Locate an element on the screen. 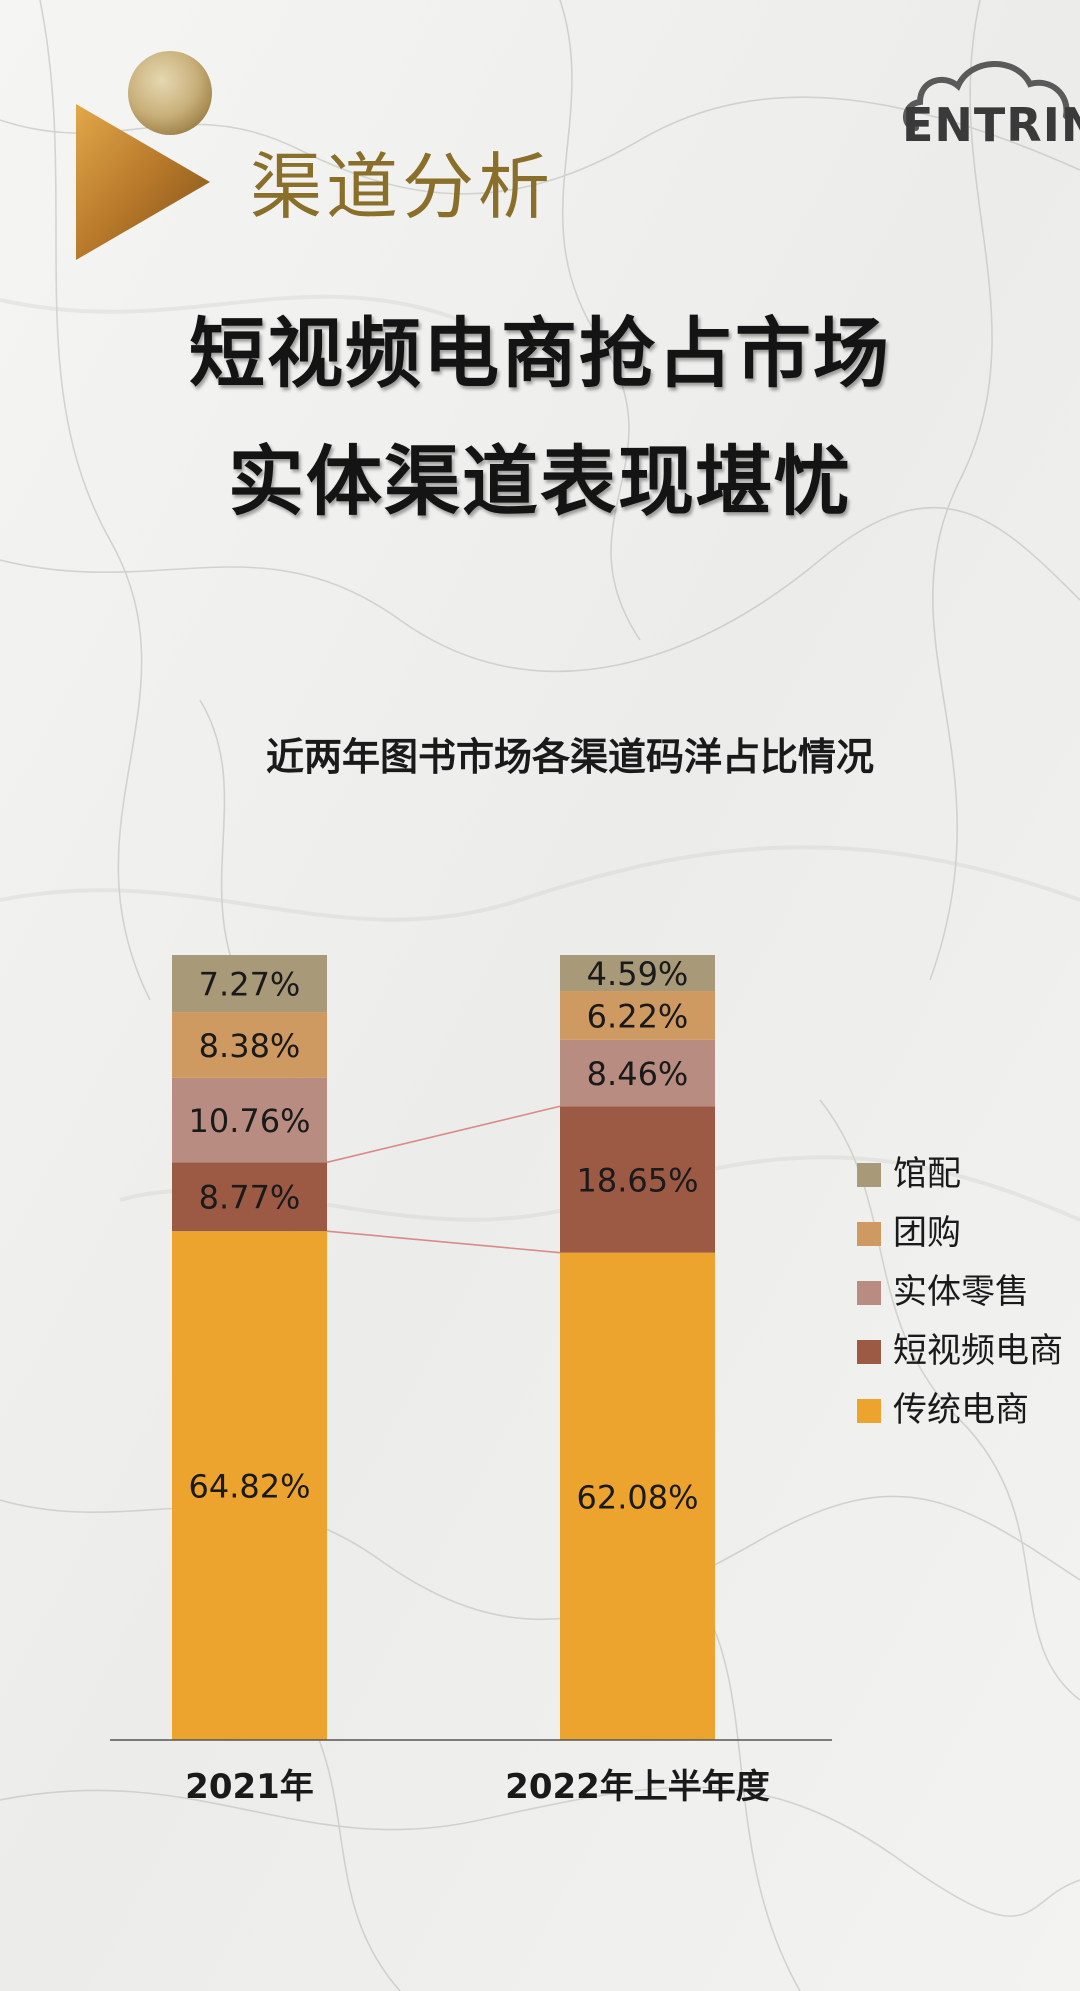 This screenshot has height=1991, width=1080. bar-value-label: 7.27% is located at coordinates (250, 985).